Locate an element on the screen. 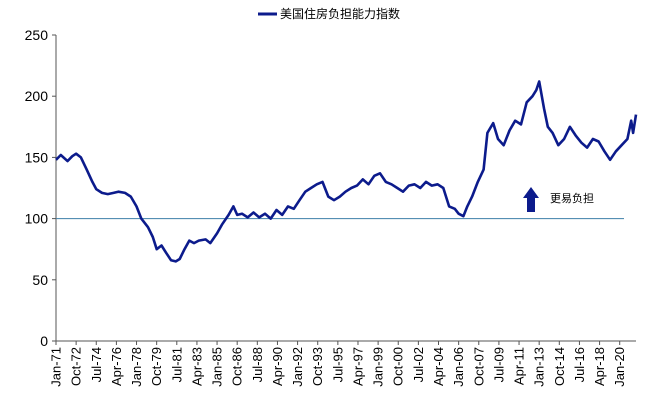 Image resolution: width=662 pixels, height=408 pixels. y-tick-label: 100 is located at coordinates (37, 219).